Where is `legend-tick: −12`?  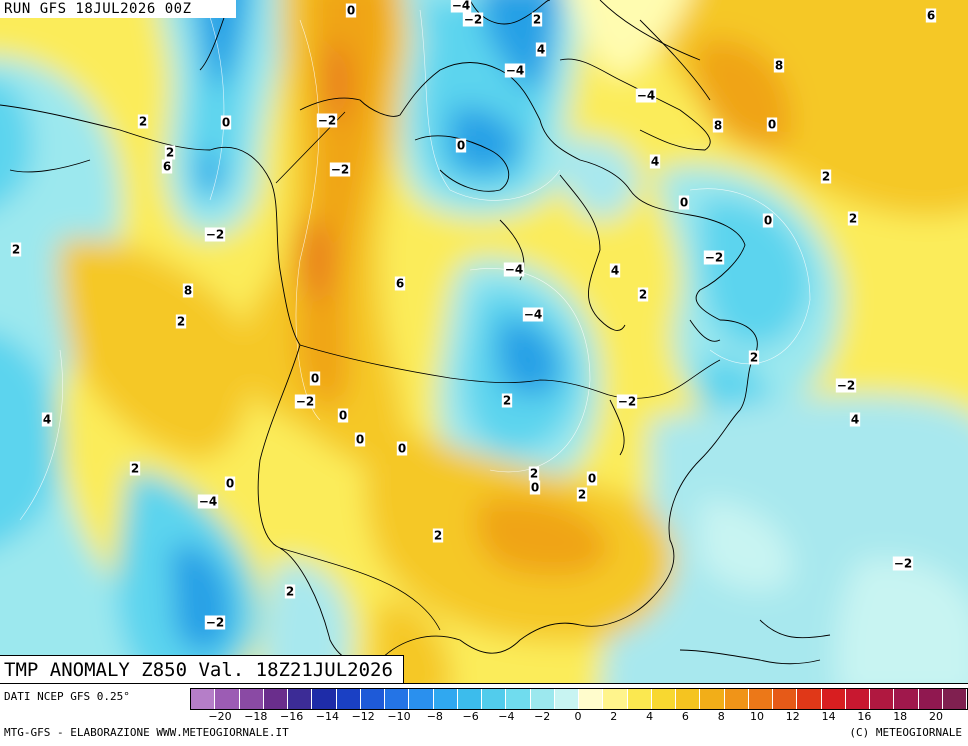
legend-tick: −12 is located at coordinates (363, 716).